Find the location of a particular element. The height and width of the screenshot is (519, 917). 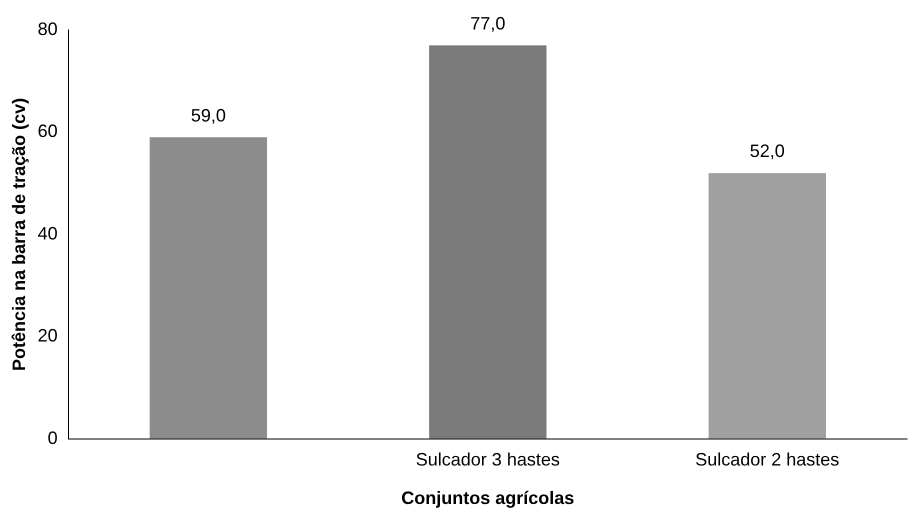

y-tick-label: 20 is located at coordinates (48, 336).